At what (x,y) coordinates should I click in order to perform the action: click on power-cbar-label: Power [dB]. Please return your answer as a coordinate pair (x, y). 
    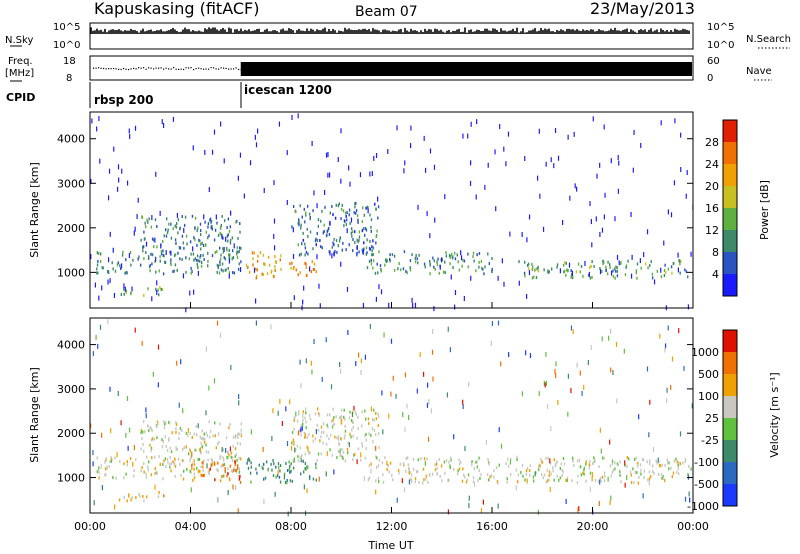
    Looking at the image, I should click on (764, 210).